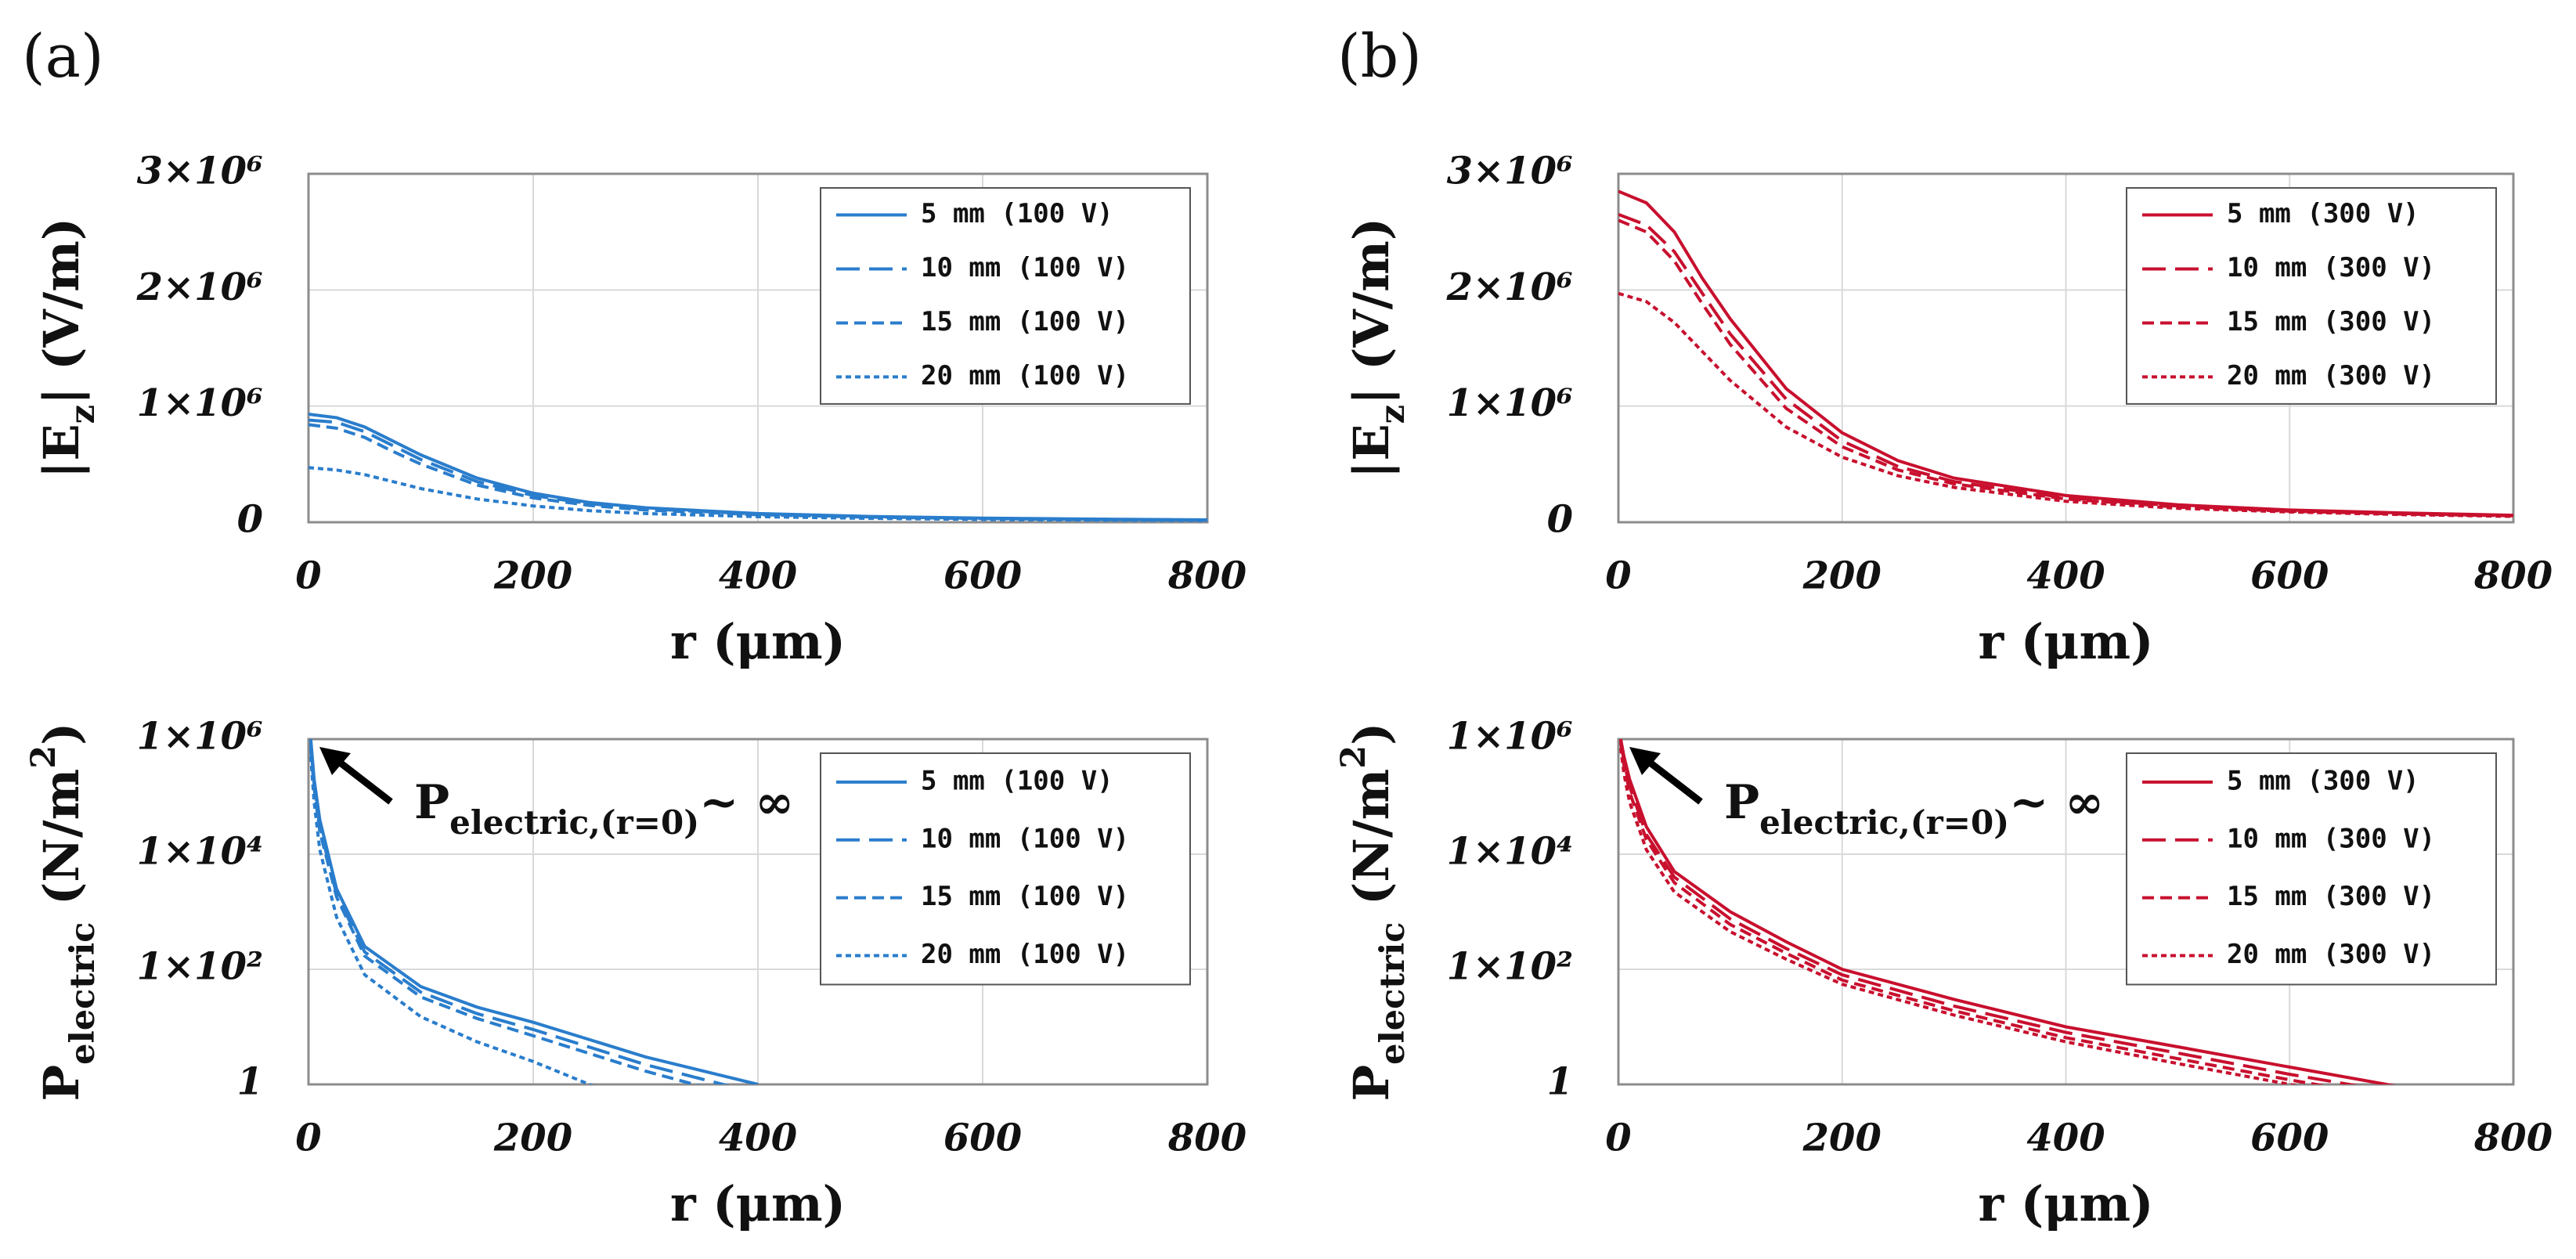  Describe the element at coordinates (1510, 172) in the screenshot. I see `y-tick-label: 3×10⁶` at that location.